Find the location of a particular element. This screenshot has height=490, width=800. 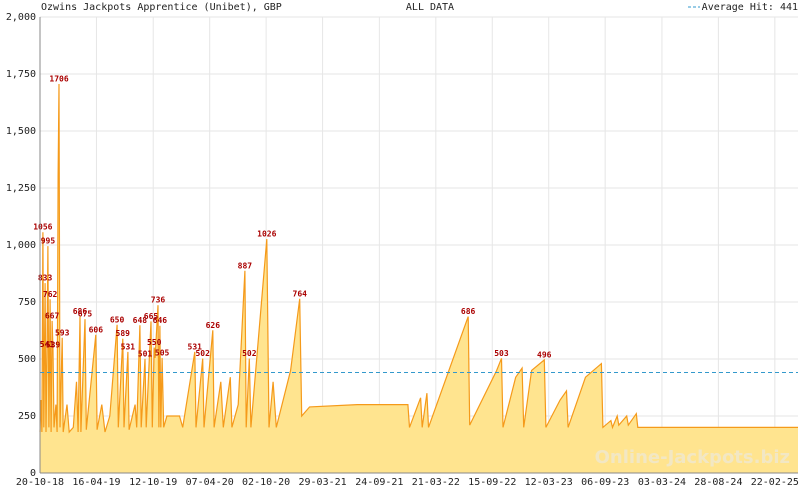

peak-label: 539 is located at coordinates (53, 345).